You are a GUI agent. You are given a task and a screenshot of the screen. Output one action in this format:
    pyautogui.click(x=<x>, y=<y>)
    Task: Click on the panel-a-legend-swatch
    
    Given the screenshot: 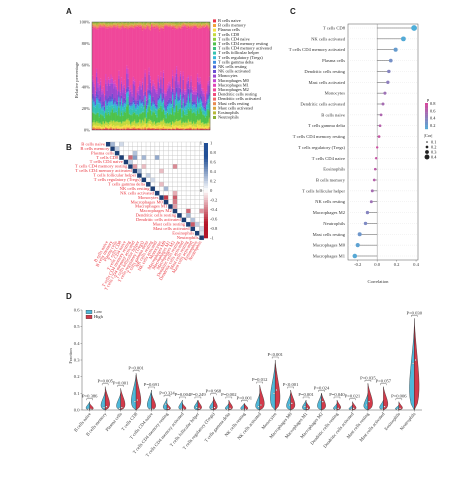 What is the action you would take?
    pyautogui.click(x=214, y=25)
    